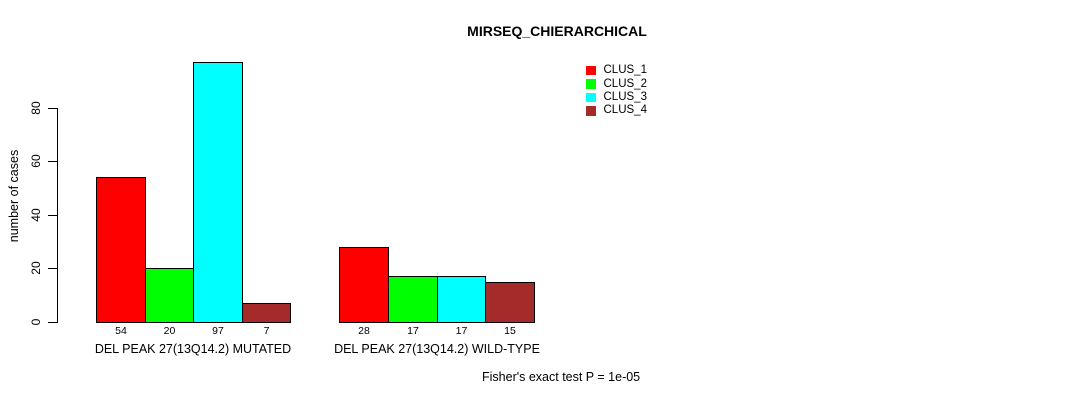  I want to click on bar-clus_4-group2, so click(510, 302).